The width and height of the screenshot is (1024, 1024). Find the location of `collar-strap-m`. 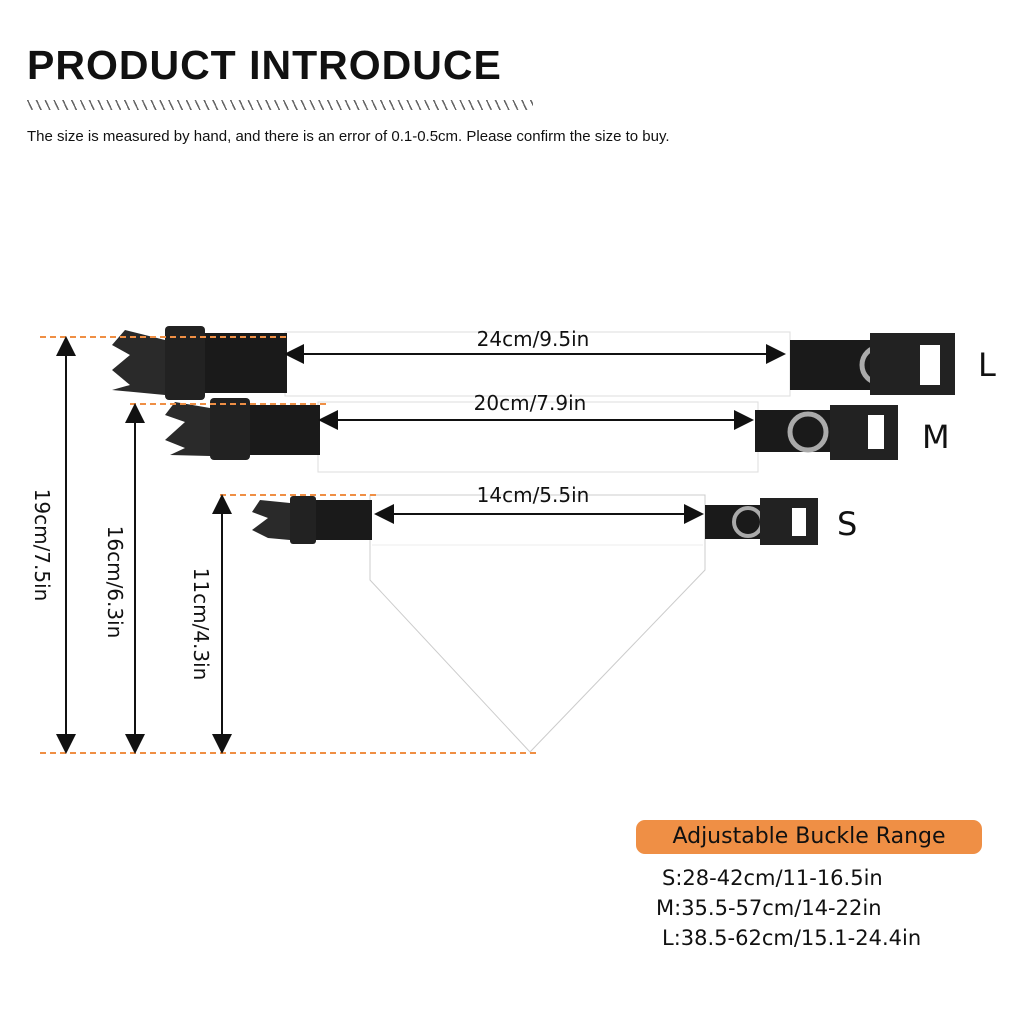

collar-strap-m is located at coordinates (531, 429).